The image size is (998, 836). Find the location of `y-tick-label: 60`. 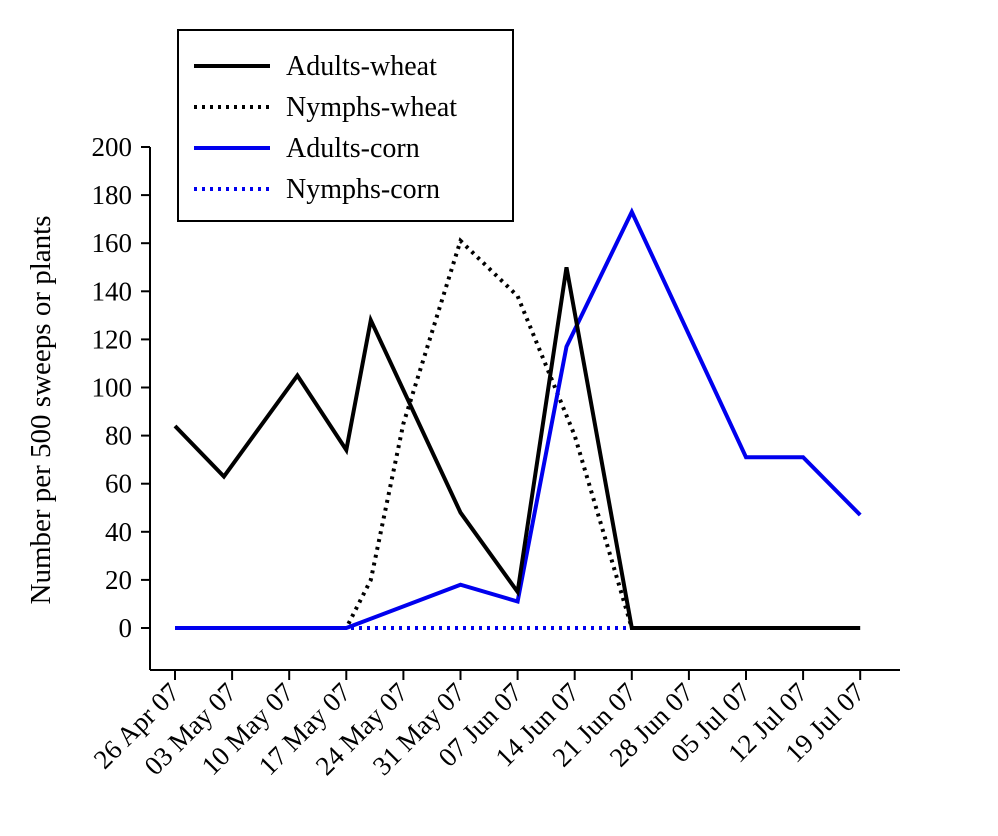

y-tick-label: 60 is located at coordinates (118, 484).